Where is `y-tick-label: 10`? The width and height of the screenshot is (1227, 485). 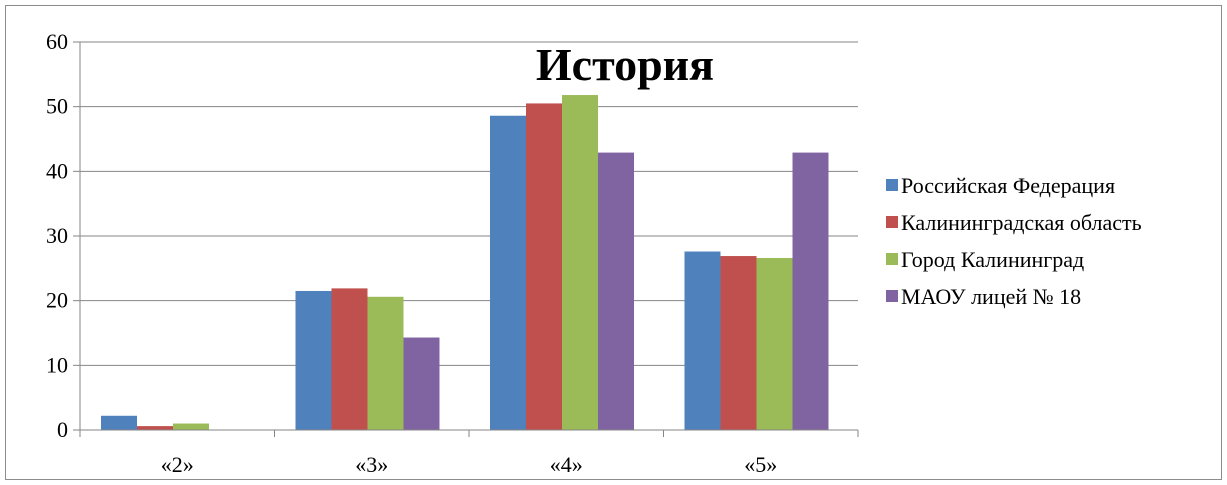
y-tick-label: 10 is located at coordinates (57, 364).